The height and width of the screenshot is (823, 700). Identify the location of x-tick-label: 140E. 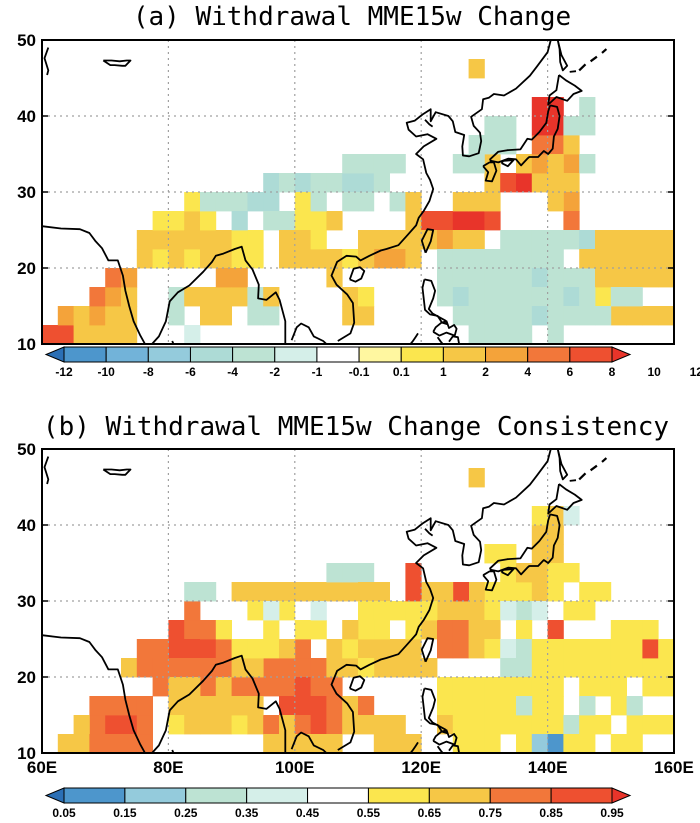
(548, 767).